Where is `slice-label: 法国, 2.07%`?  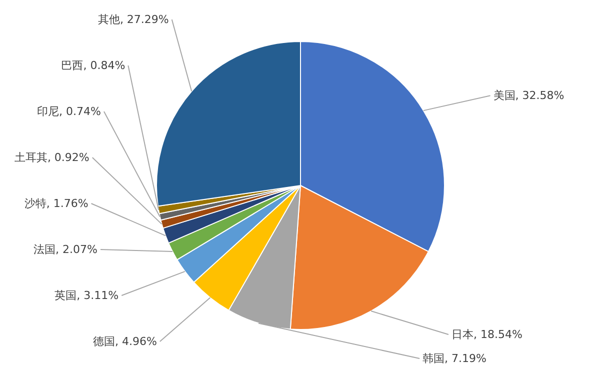
slice-label: 法国, 2.07% is located at coordinates (66, 249).